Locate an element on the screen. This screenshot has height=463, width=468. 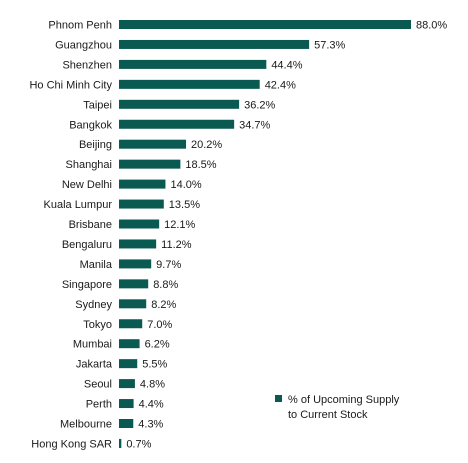
category-label: Brisbane is located at coordinates (90, 225).